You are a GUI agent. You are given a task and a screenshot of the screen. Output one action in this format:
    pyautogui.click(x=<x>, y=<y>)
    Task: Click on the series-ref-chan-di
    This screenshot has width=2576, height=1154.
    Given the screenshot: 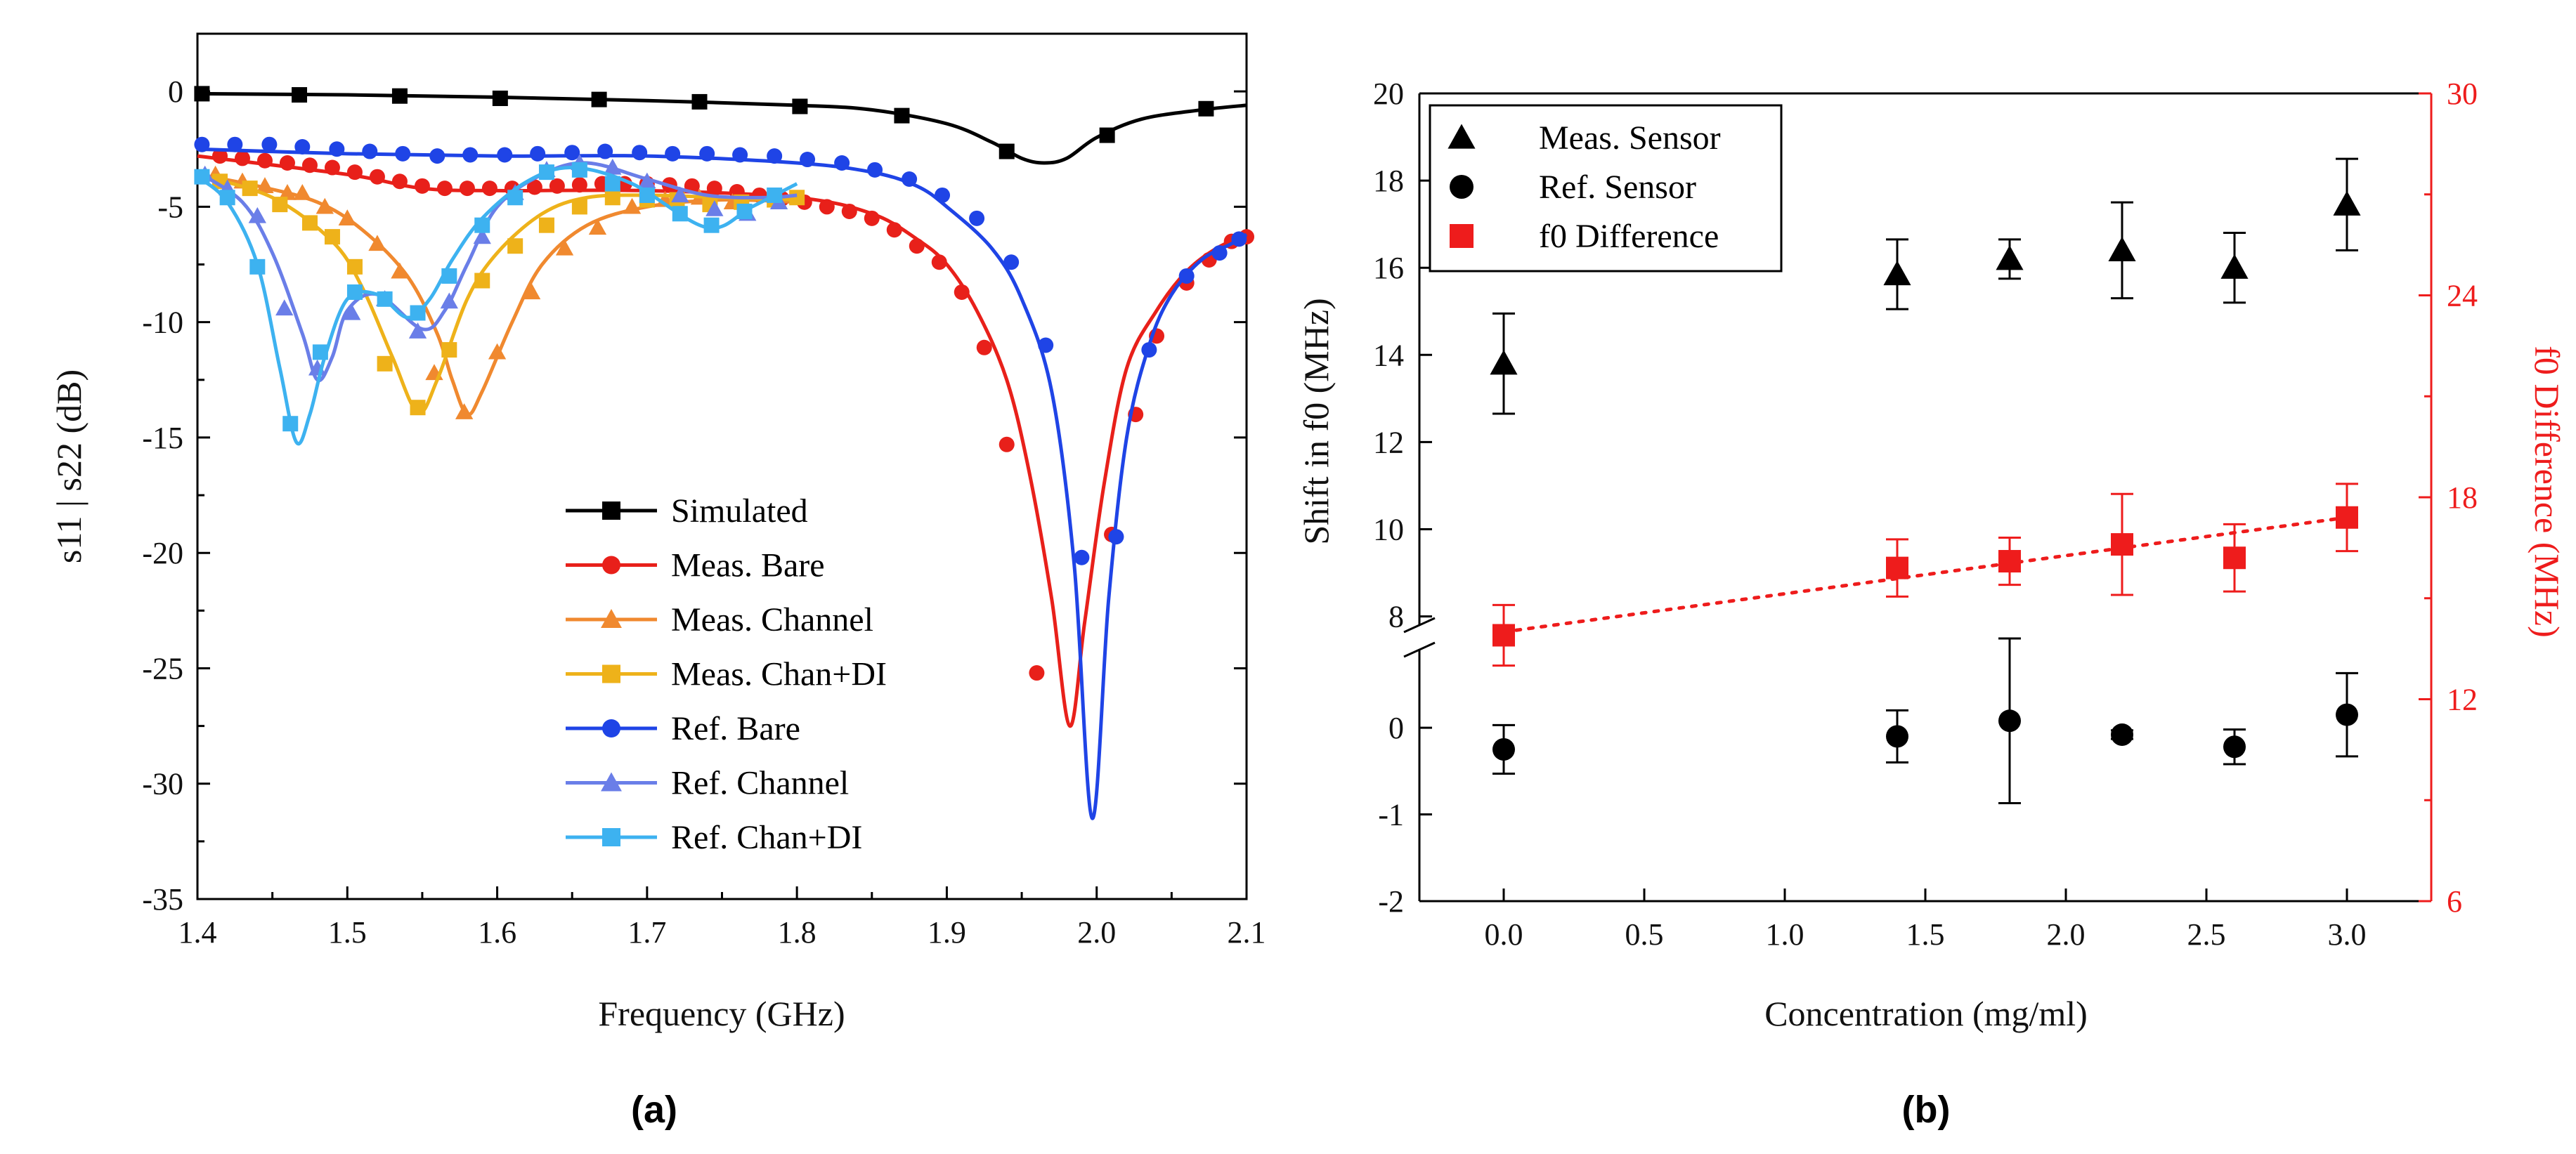 What is the action you would take?
    pyautogui.click(x=496, y=304)
    